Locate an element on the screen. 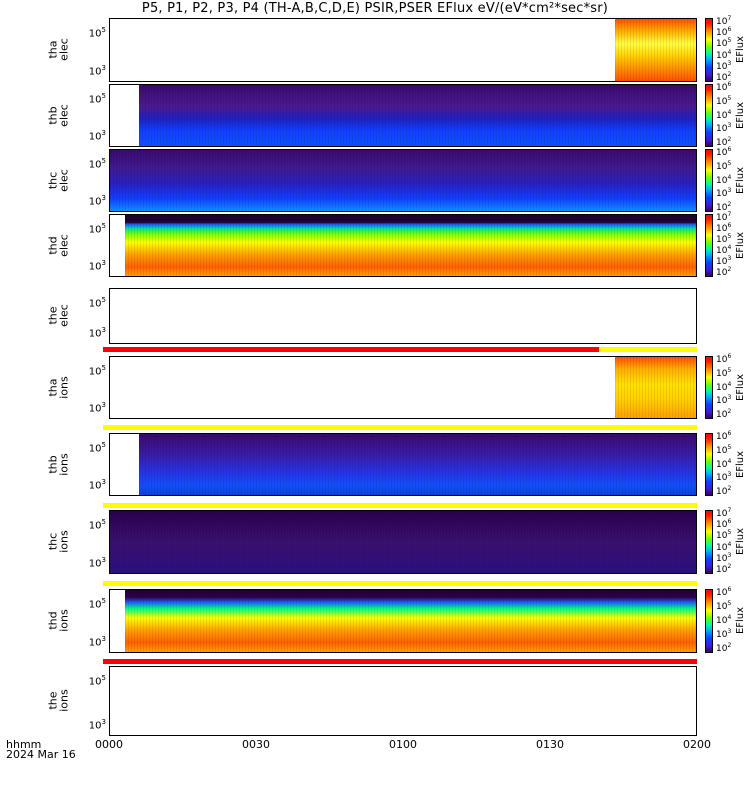  xtick-0000: 0000 is located at coordinates (109, 744).